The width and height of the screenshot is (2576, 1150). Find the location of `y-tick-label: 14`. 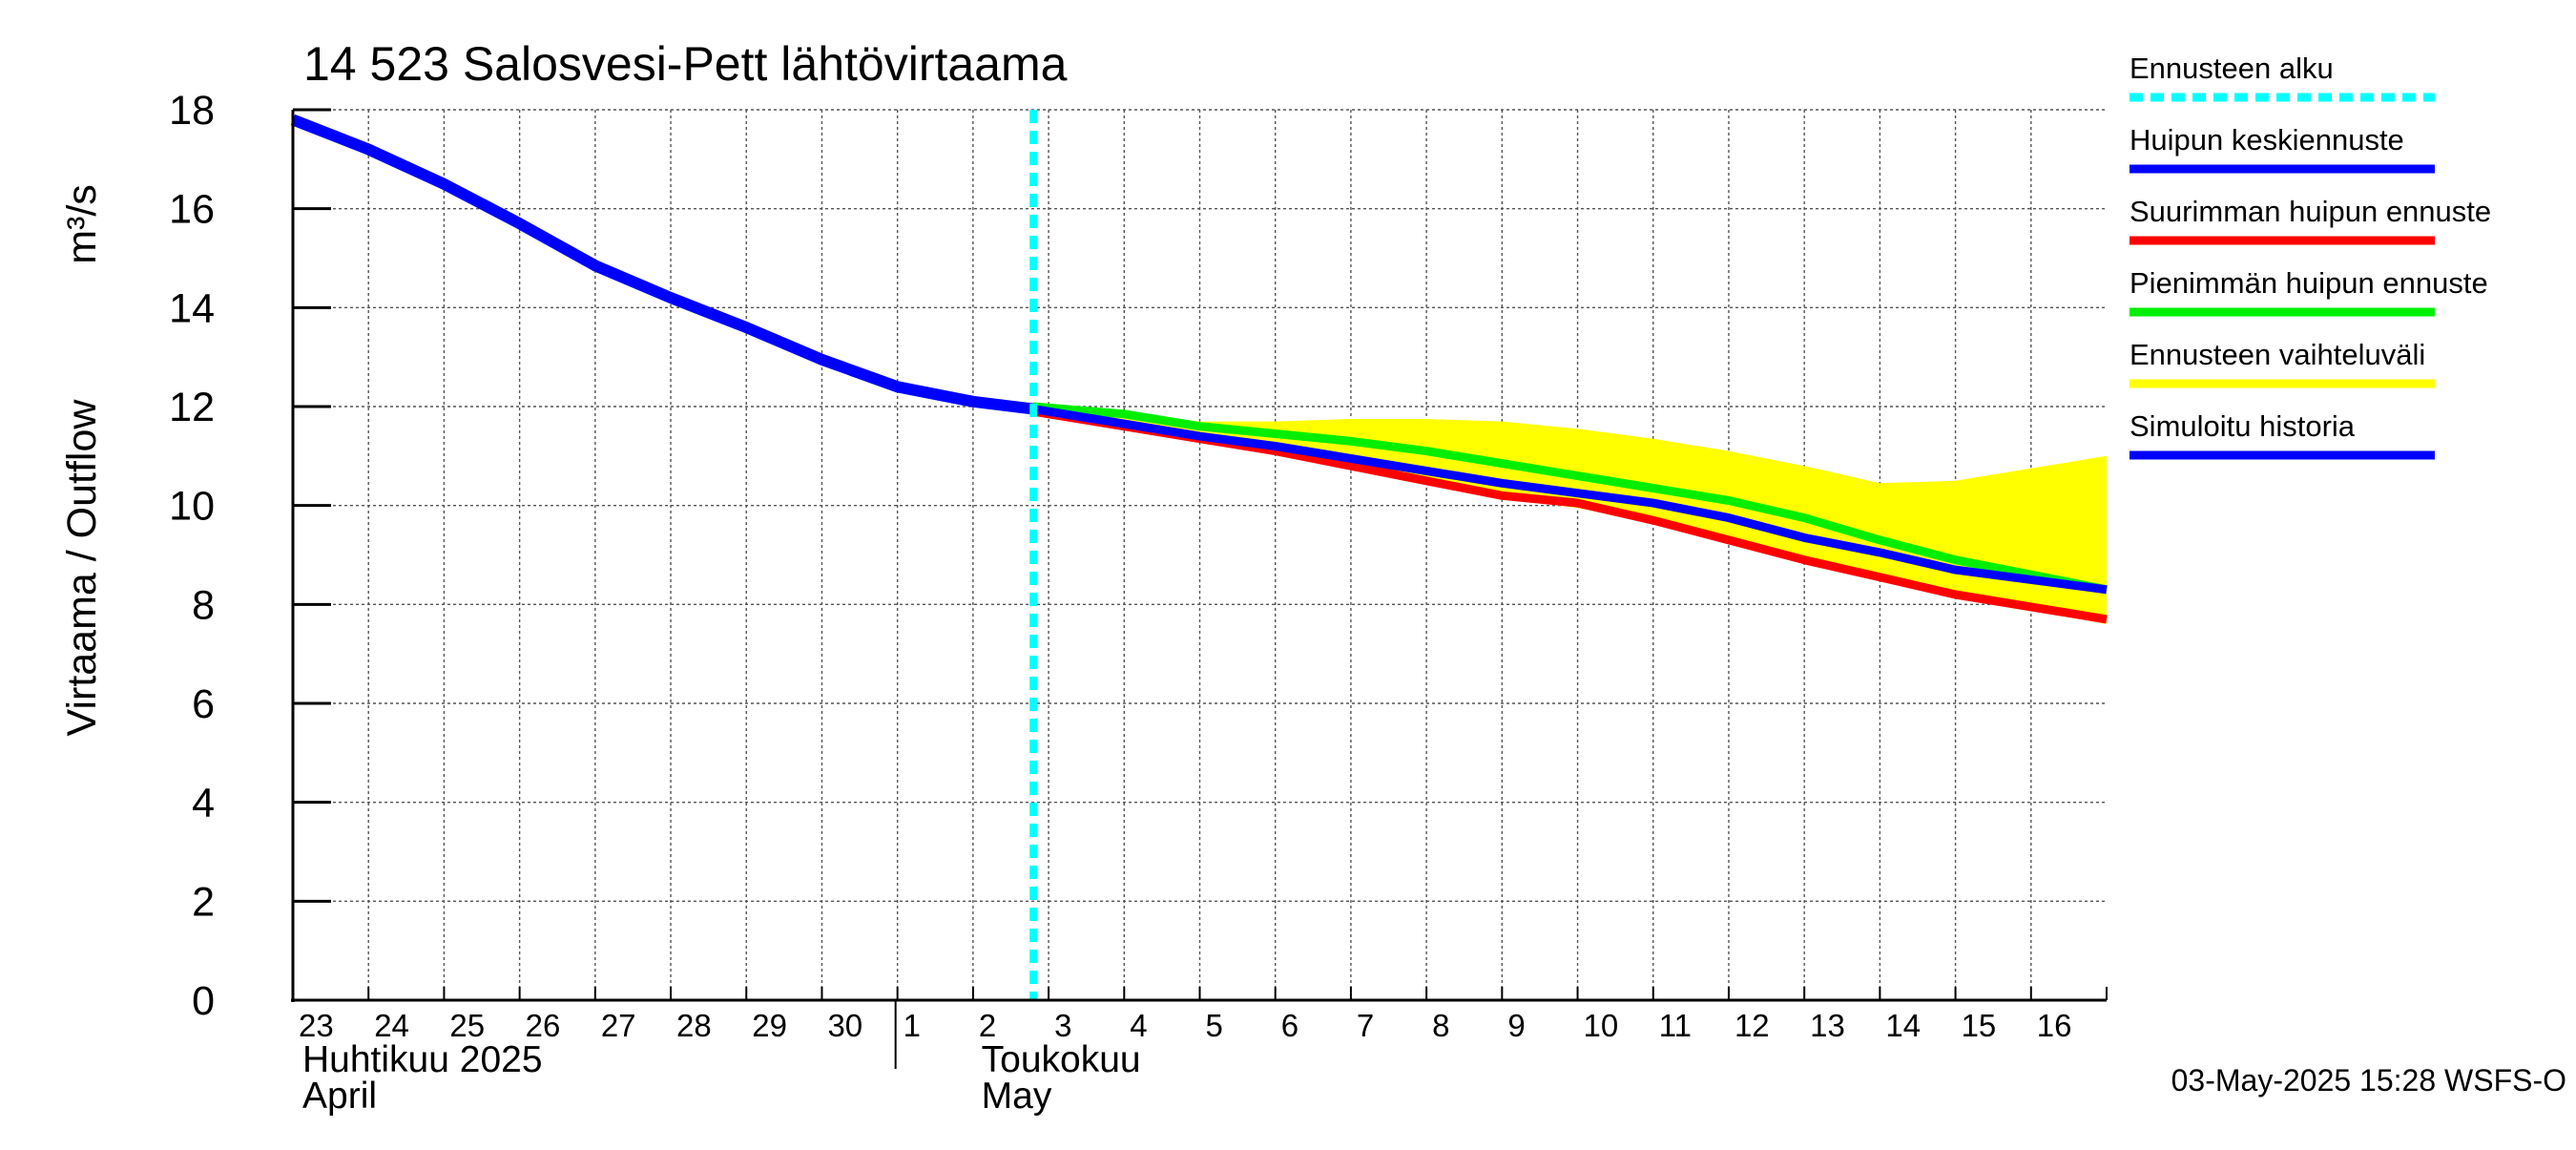

y-tick-label: 14 is located at coordinates (192, 308).